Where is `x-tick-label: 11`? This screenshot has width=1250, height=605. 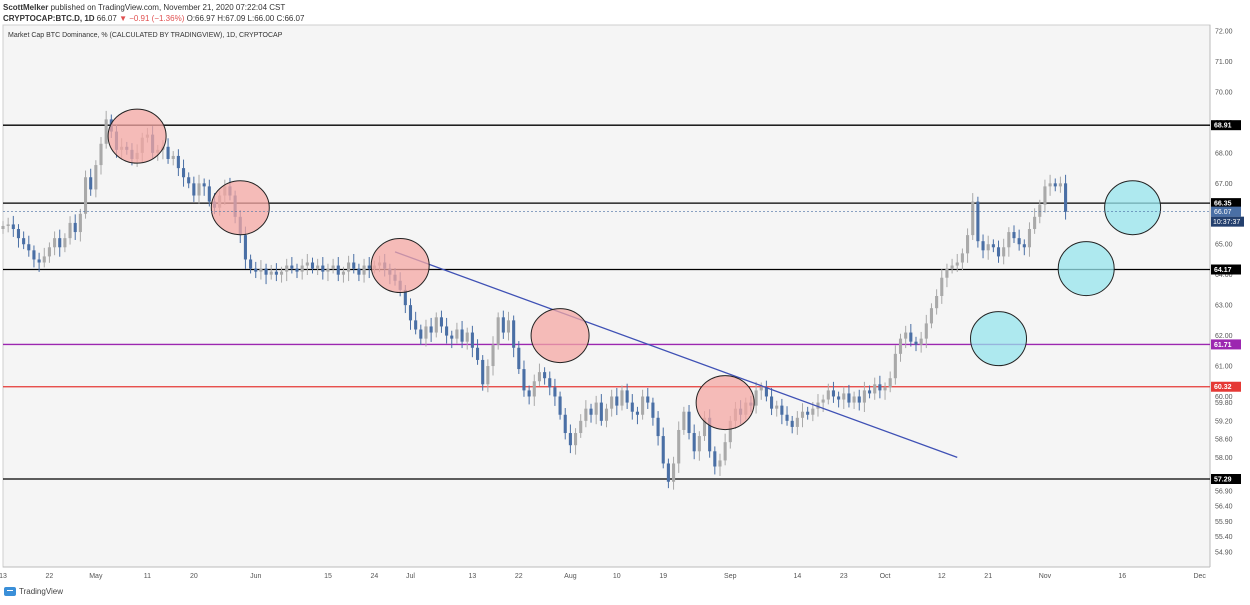
x-tick-label: 11 is located at coordinates (147, 576).